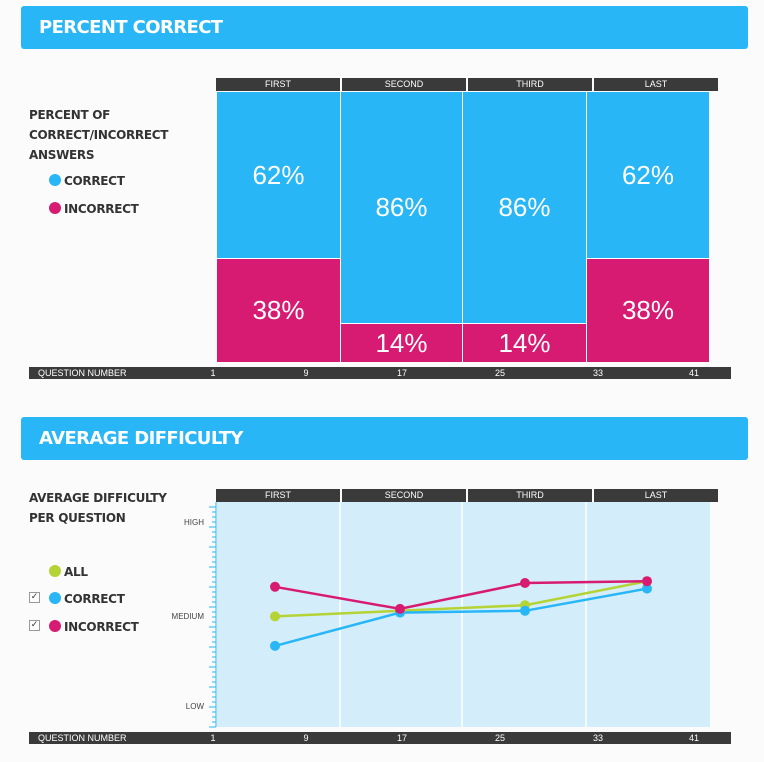 This screenshot has width=764, height=762. What do you see at coordinates (194, 706) in the screenshot?
I see `difficulty-y-label-low: LOW` at bounding box center [194, 706].